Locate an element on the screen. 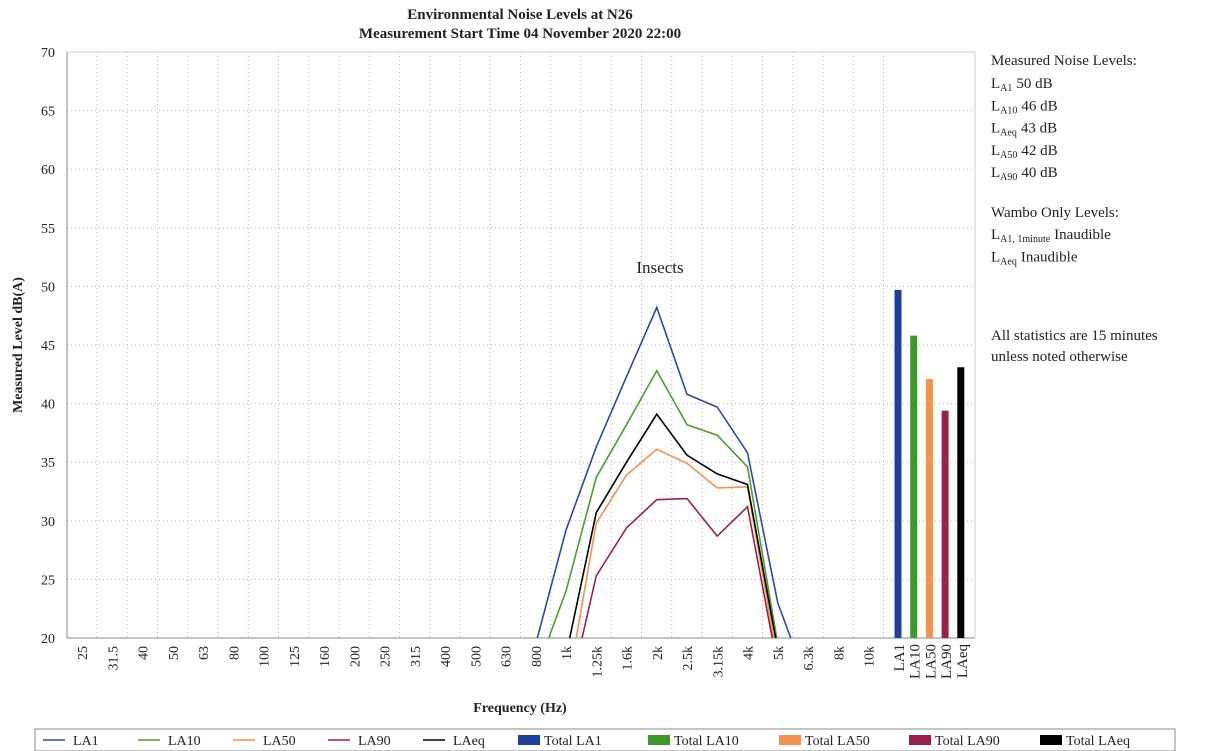  x-tick-label: 400 is located at coordinates (446, 656).